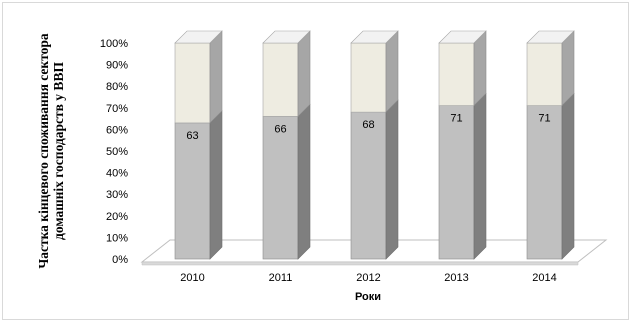 The height and width of the screenshot is (325, 632). I want to click on x-tick-label: 2010, so click(192, 278).